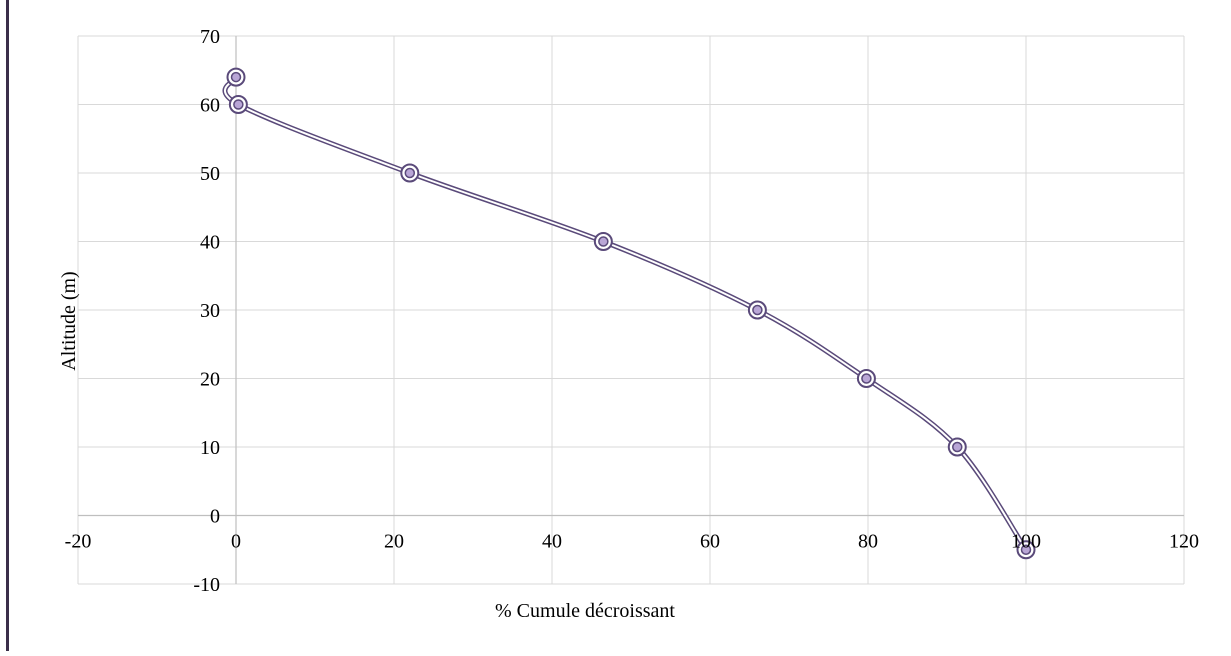 The width and height of the screenshot is (1231, 656). I want to click on y-tick-label: 10, so click(210, 448).